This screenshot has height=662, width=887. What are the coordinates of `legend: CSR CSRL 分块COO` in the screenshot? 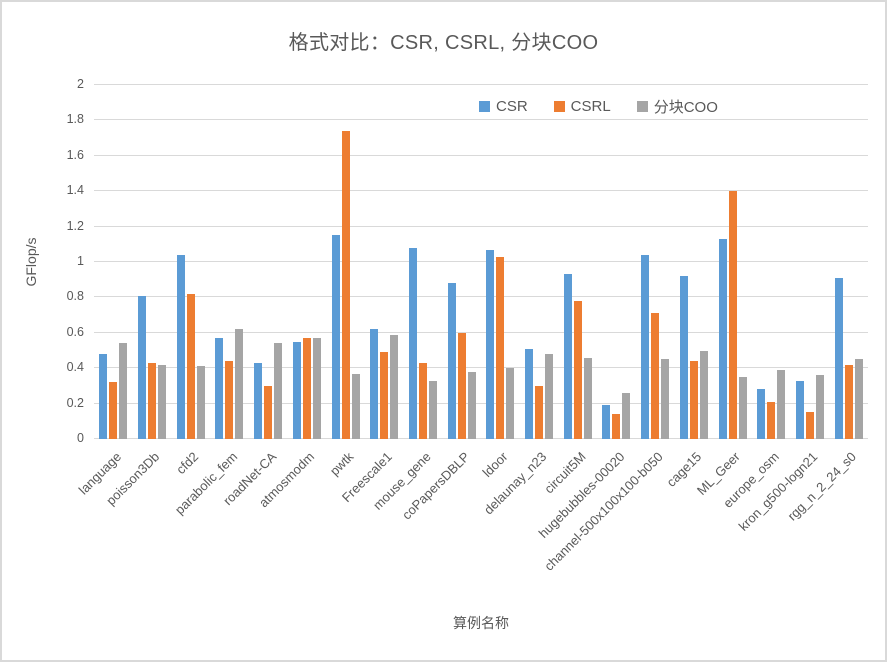 It's located at (598, 106).